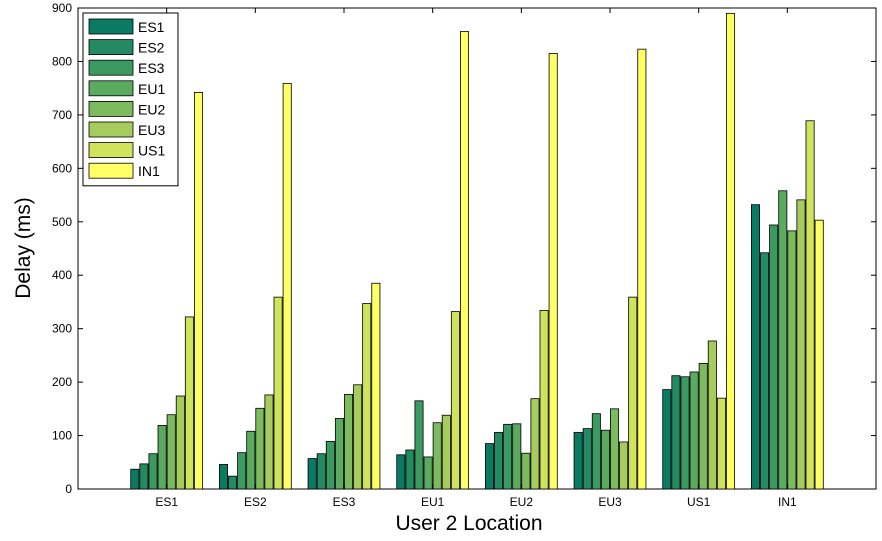  What do you see at coordinates (437, 456) in the screenshot?
I see `bar-eu2-eu1` at bounding box center [437, 456].